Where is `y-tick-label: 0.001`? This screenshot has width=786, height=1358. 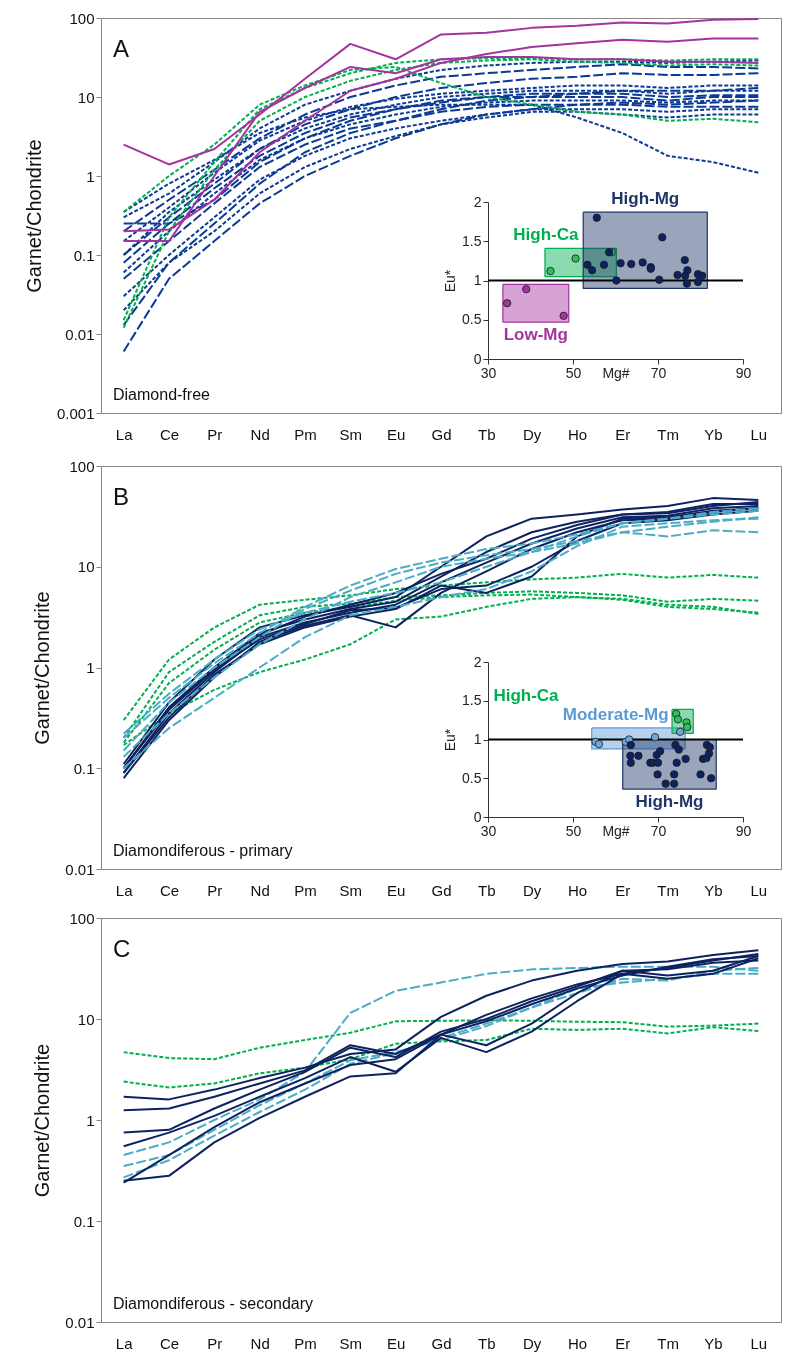
y-tick-label: 0.001 is located at coordinates (75, 413).